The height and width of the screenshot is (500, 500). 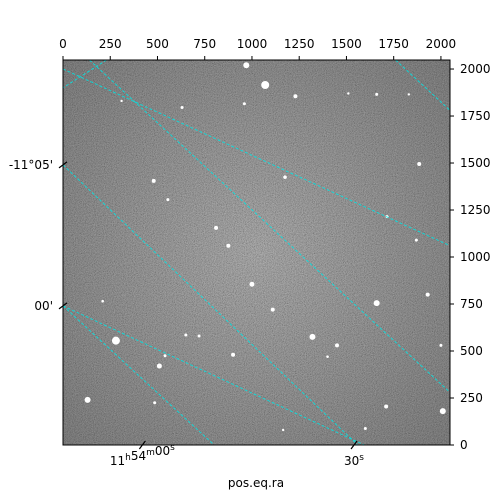 I want to click on x-top-tick-label: 2000, so click(x=441, y=44).